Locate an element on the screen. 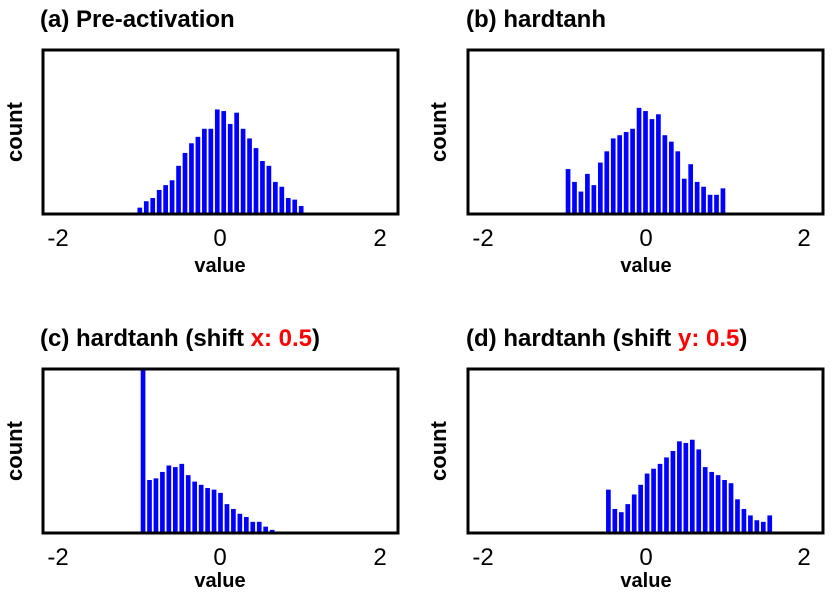  panel-a-xtick-2: 2 is located at coordinates (379, 238).